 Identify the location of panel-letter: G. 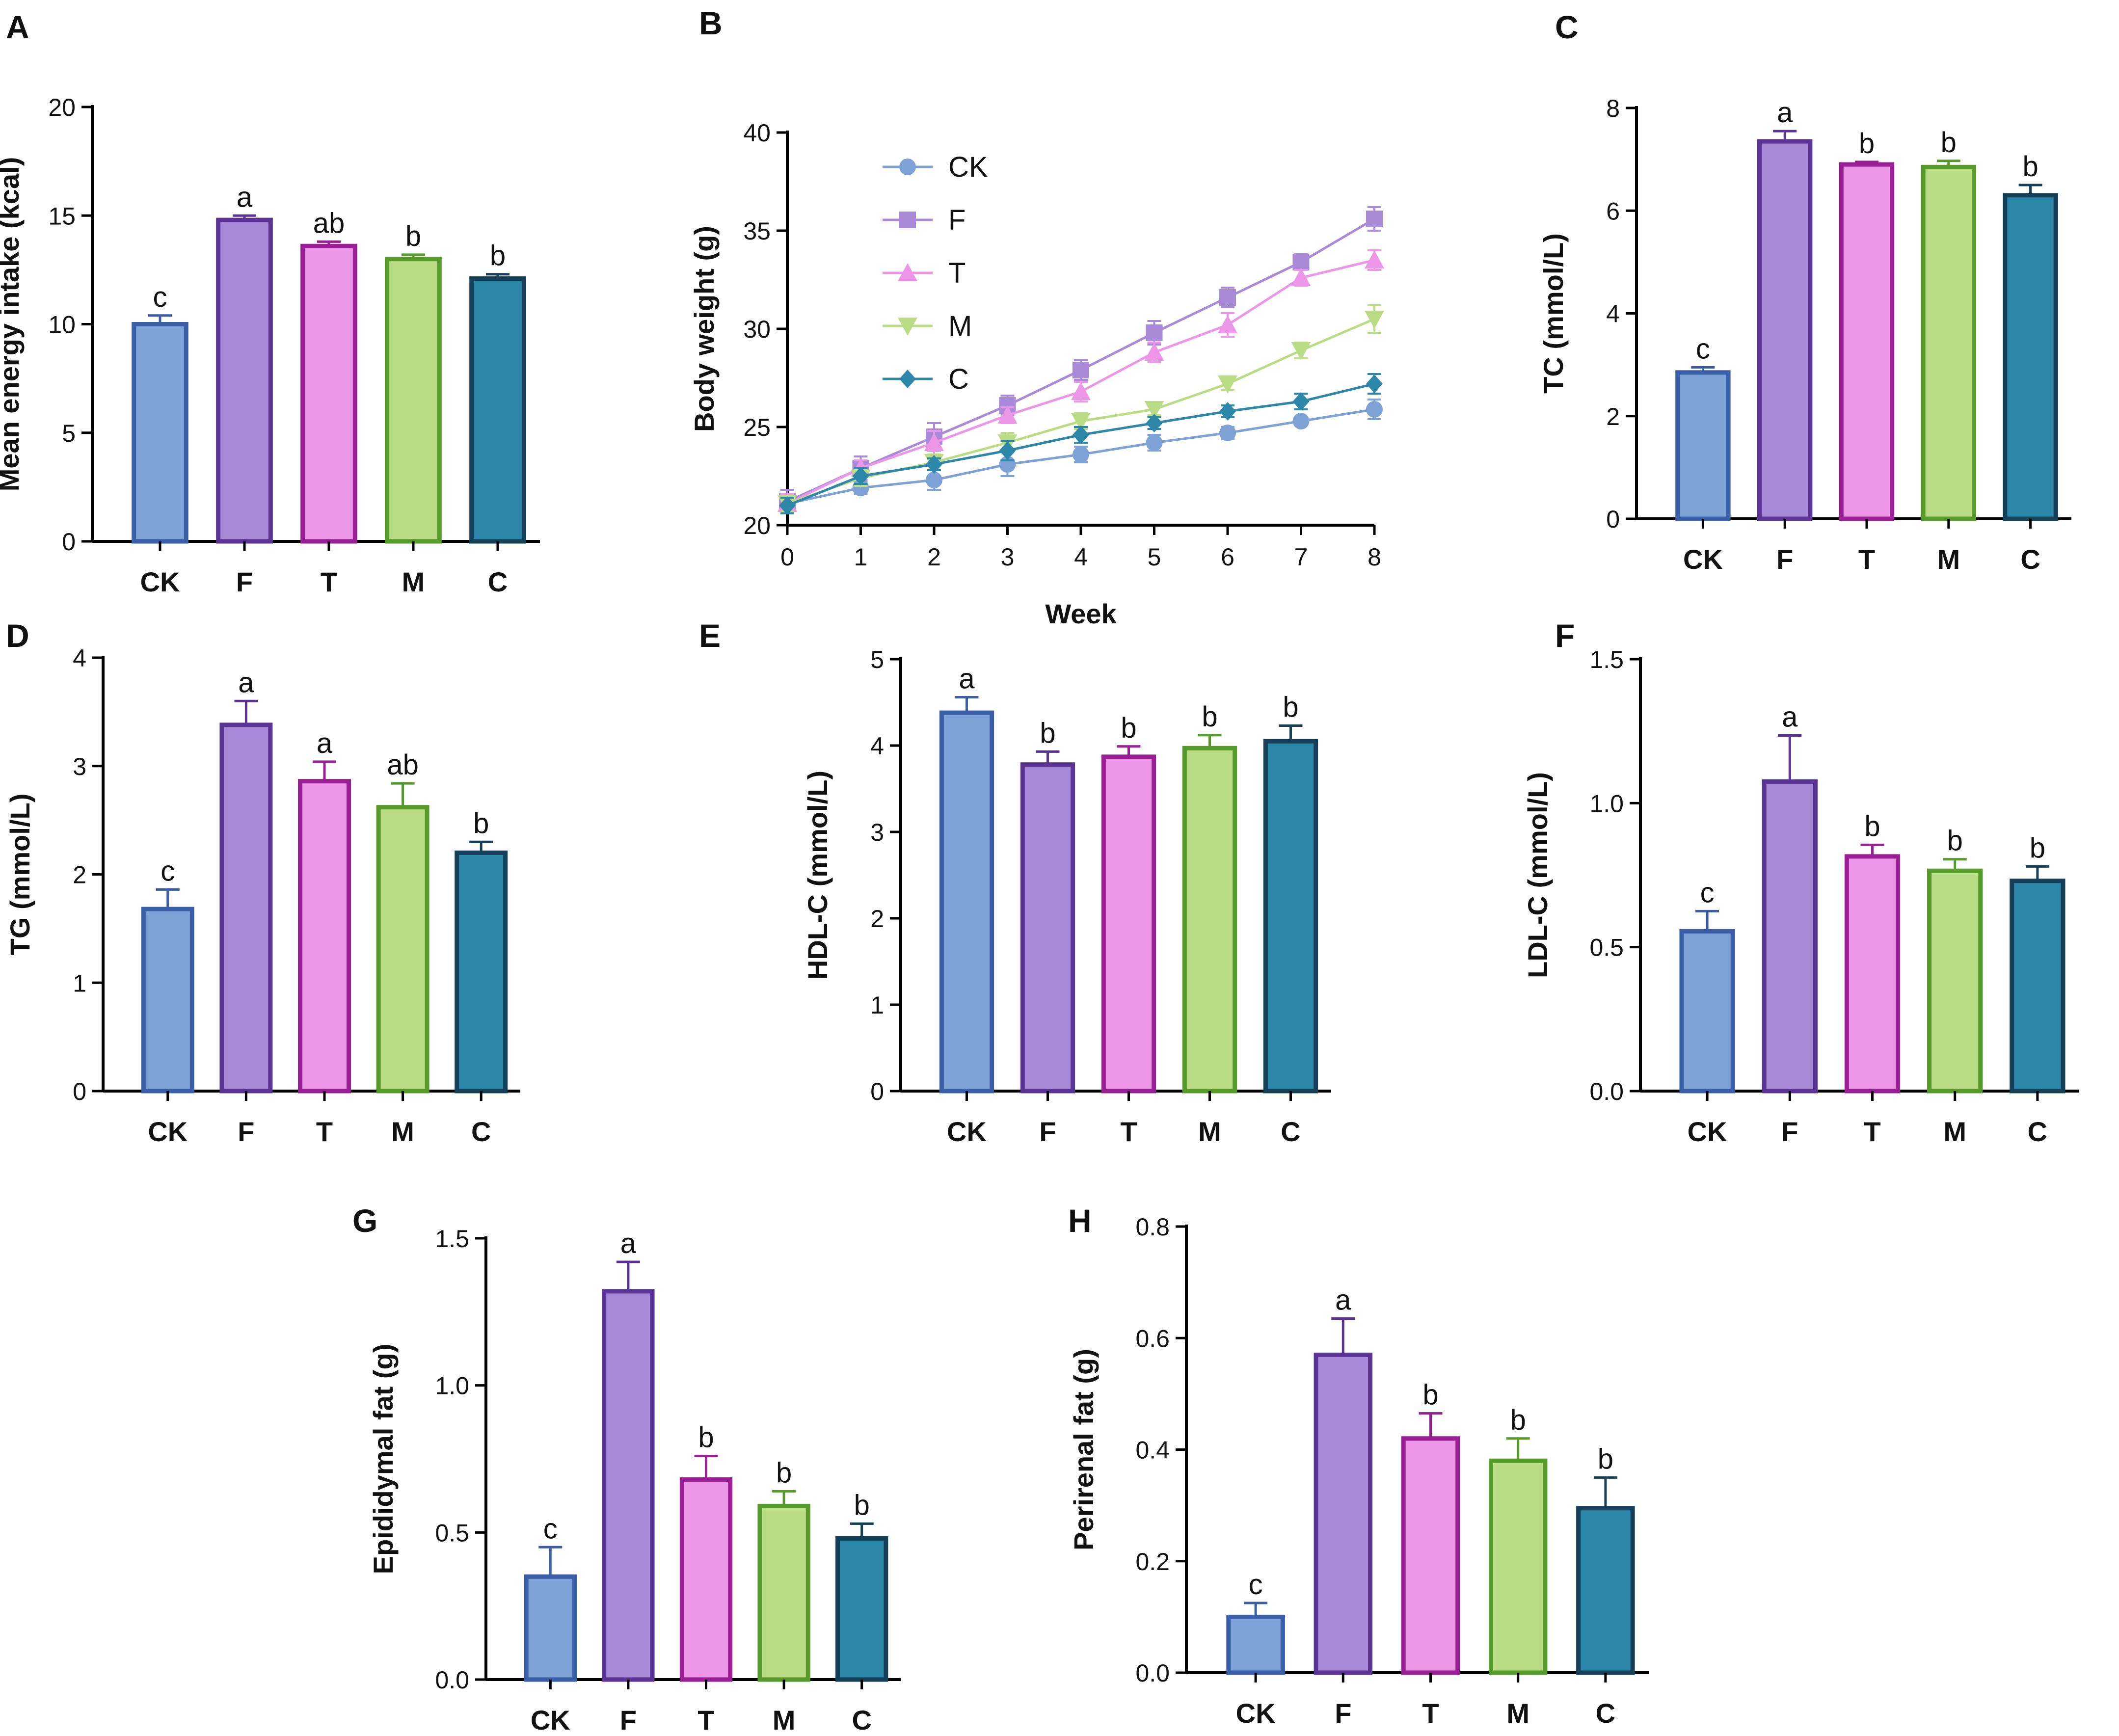
(364, 1220).